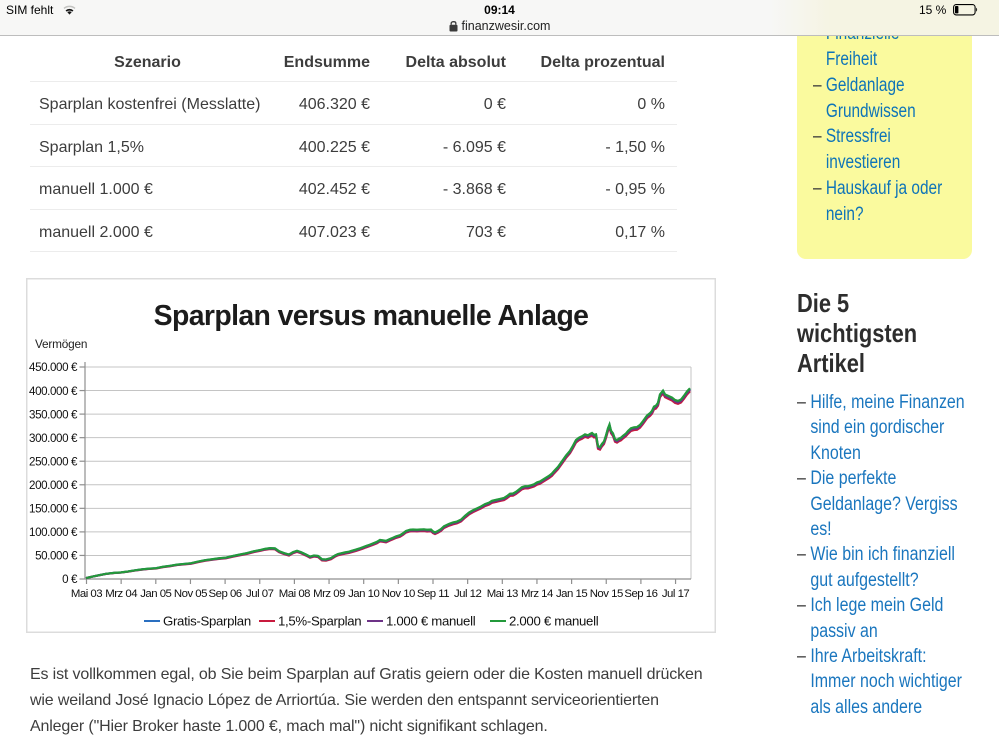 This screenshot has width=999, height=749. I want to click on svg-text: 400.000 €, so click(53, 391).